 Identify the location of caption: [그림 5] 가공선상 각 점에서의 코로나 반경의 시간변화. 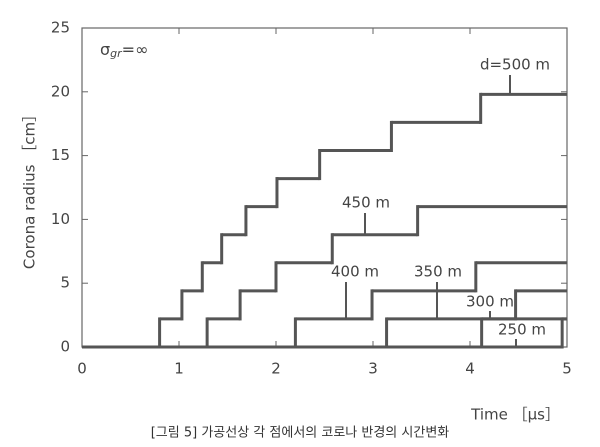
(300, 433).